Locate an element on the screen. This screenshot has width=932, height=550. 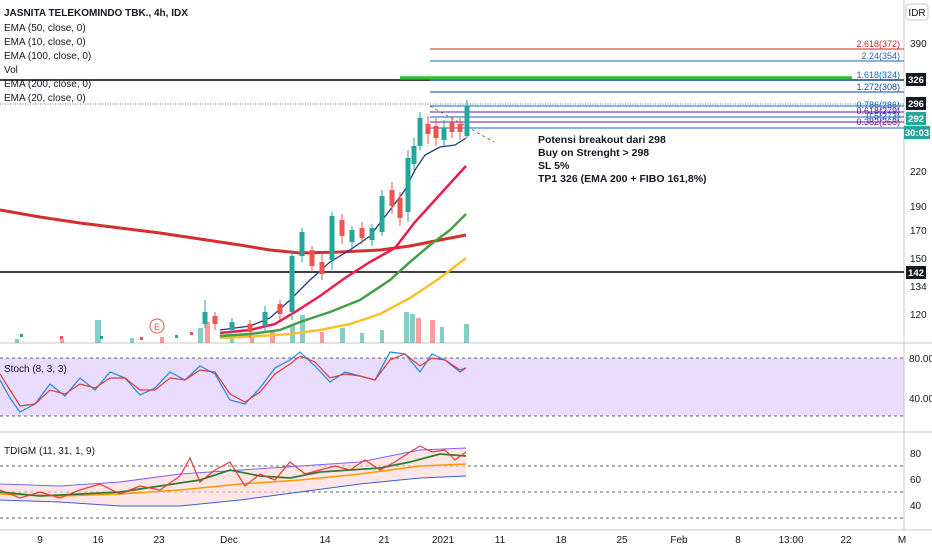
time-tick: 13:00 is located at coordinates (790, 540).